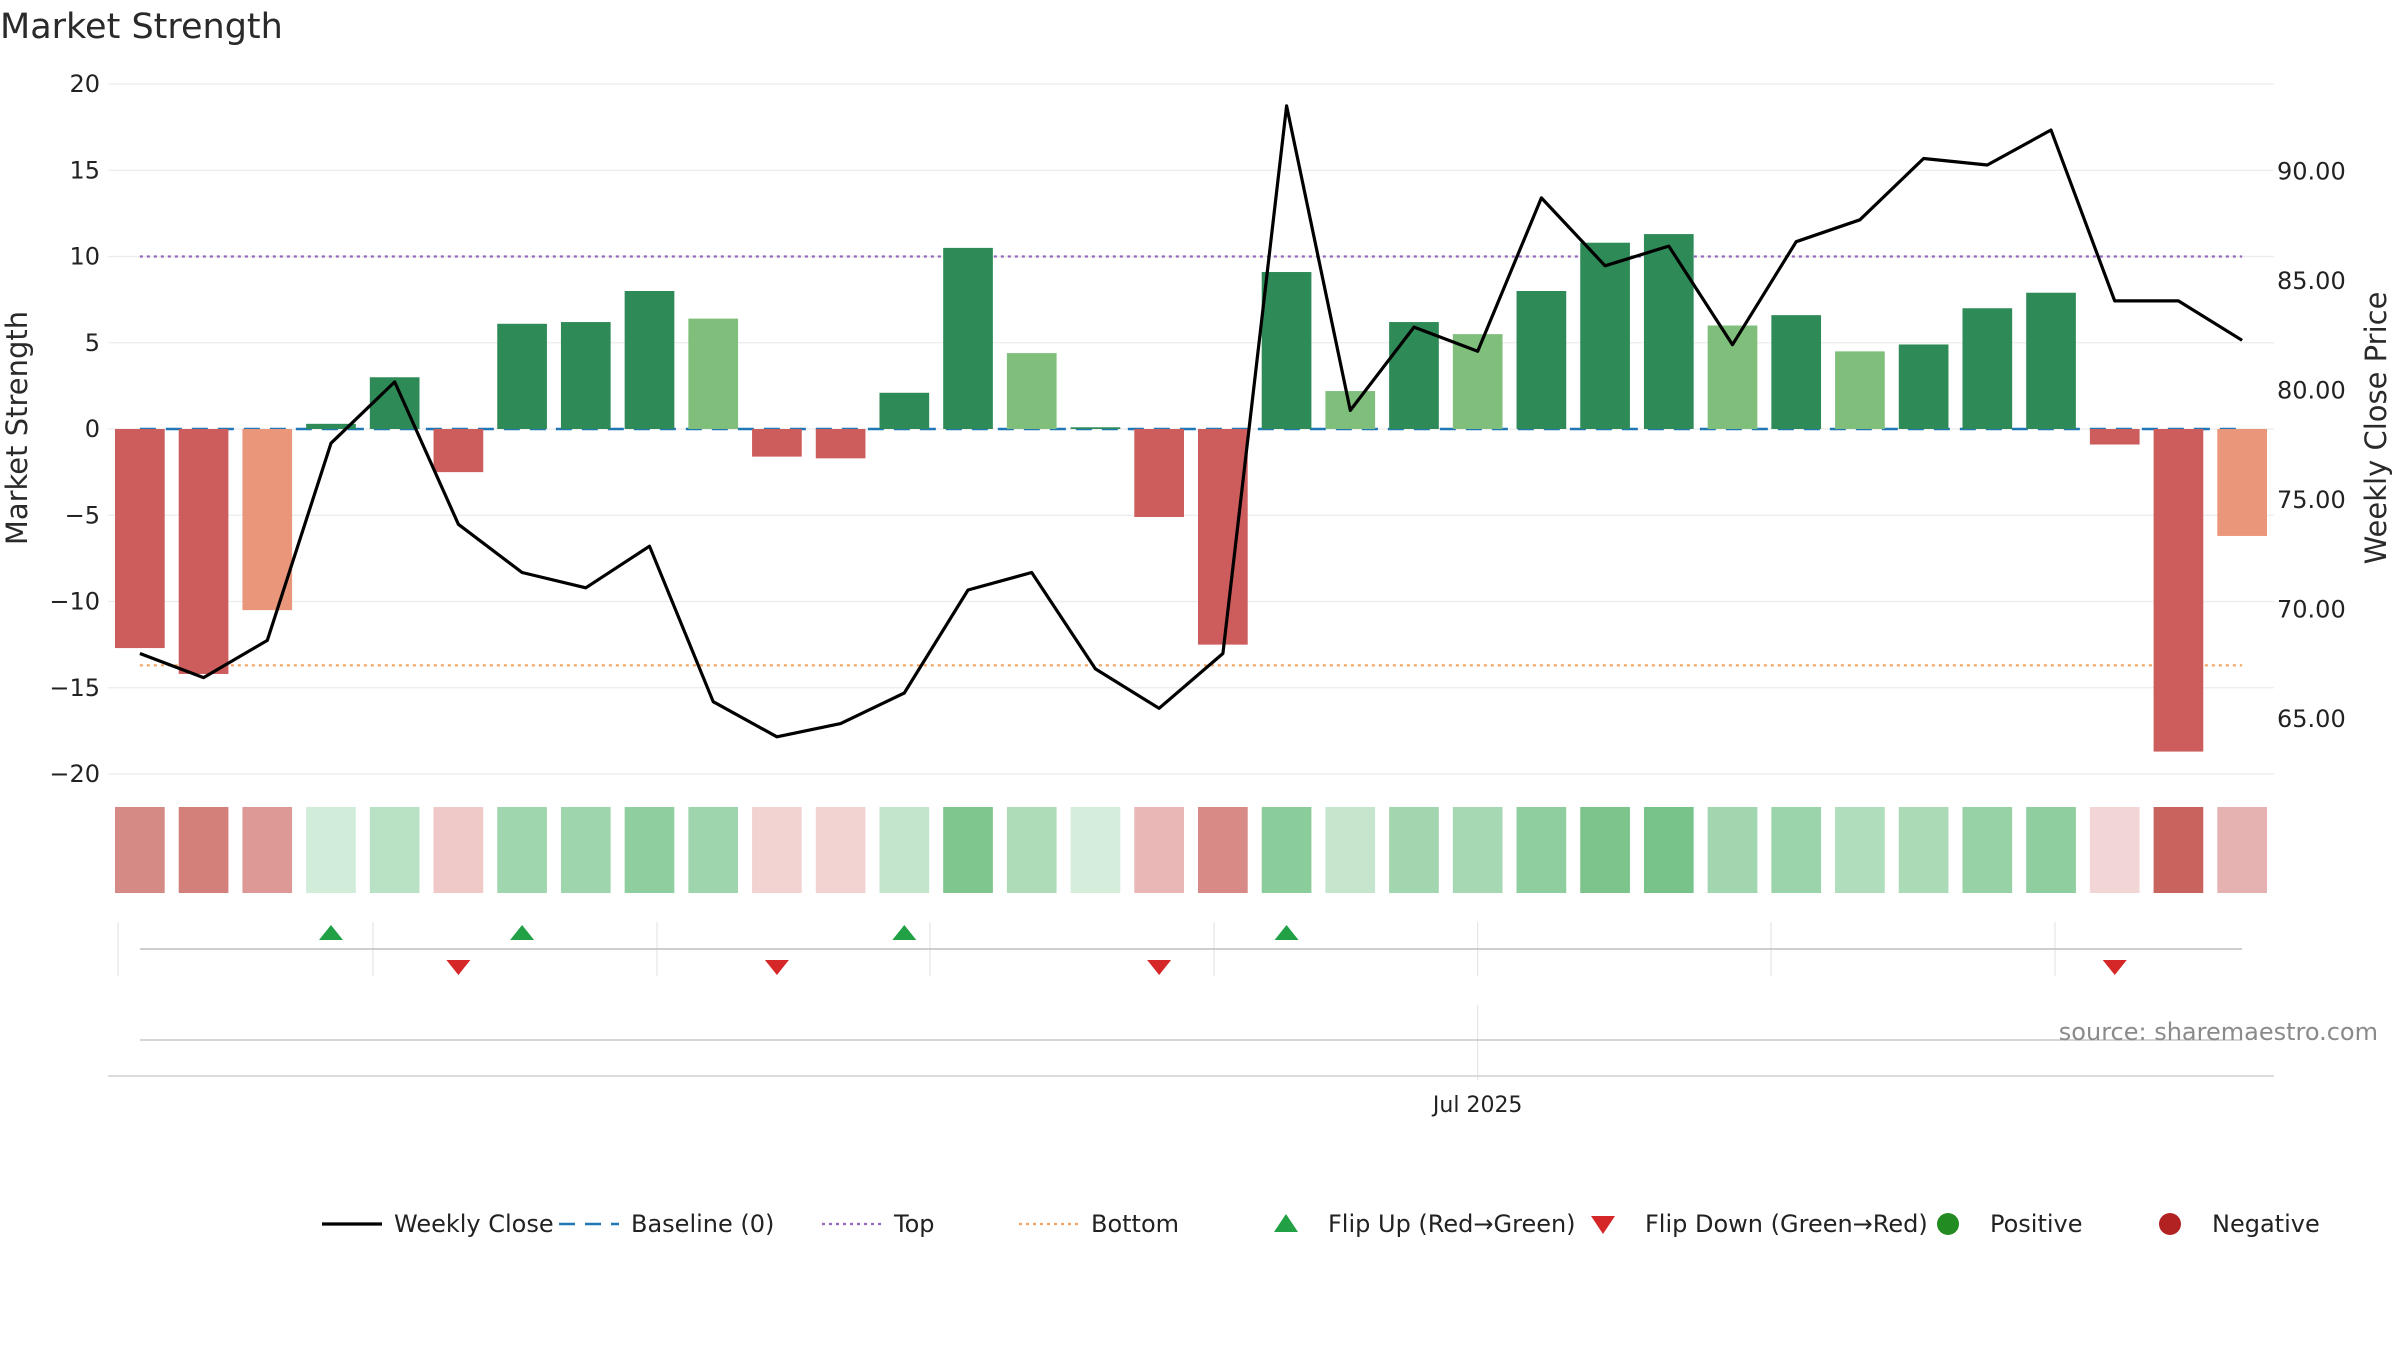  I want to click on y-tick-label: 20, so click(84, 84).